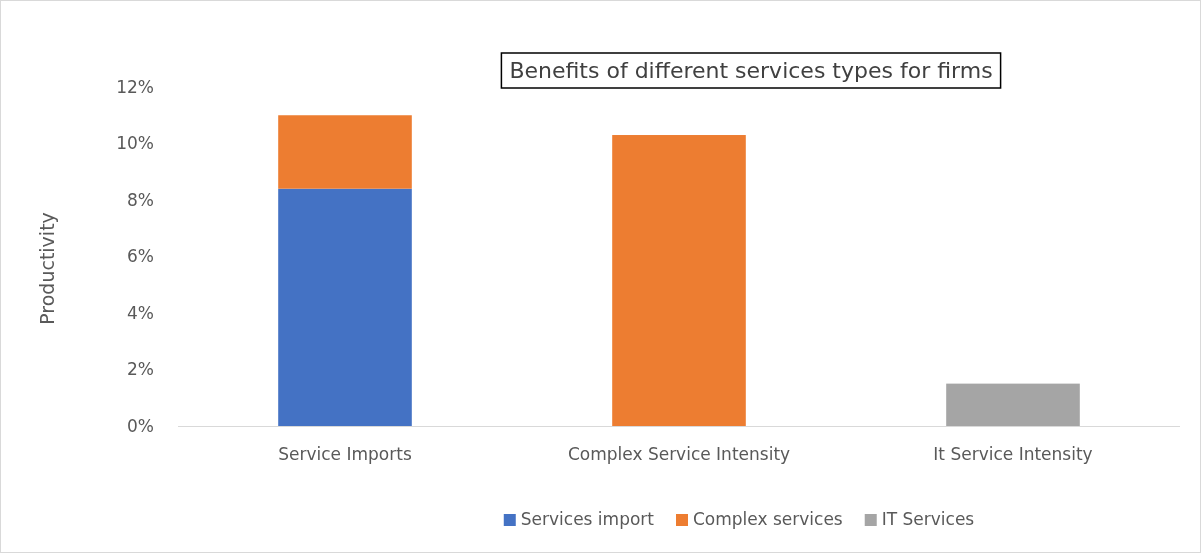 This screenshot has width=1202, height=554. I want to click on x-tick-label: Service Imports, so click(345, 454).